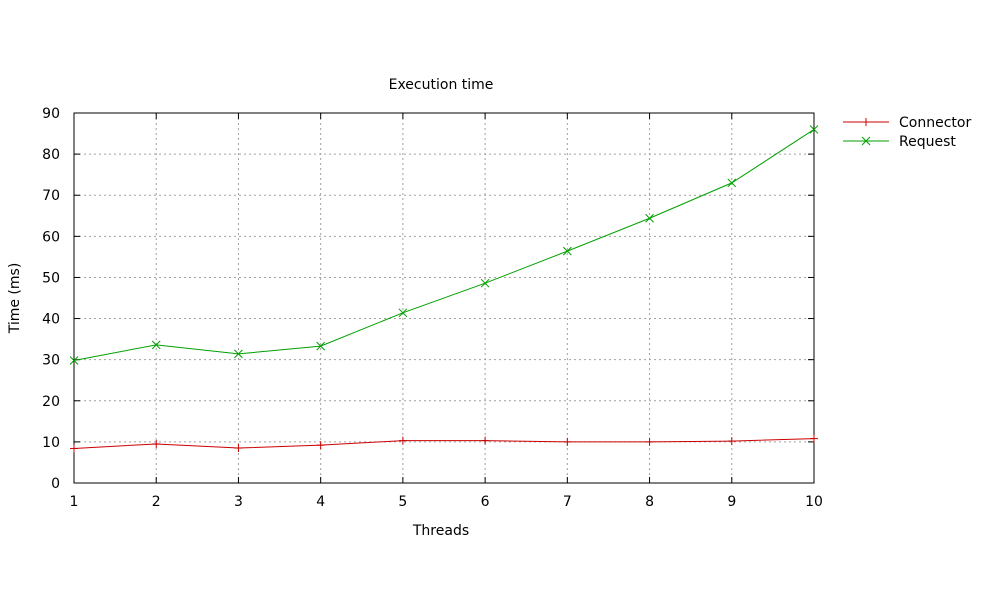 Image resolution: width=1000 pixels, height=600 pixels. I want to click on series-line-connector, so click(444, 443).